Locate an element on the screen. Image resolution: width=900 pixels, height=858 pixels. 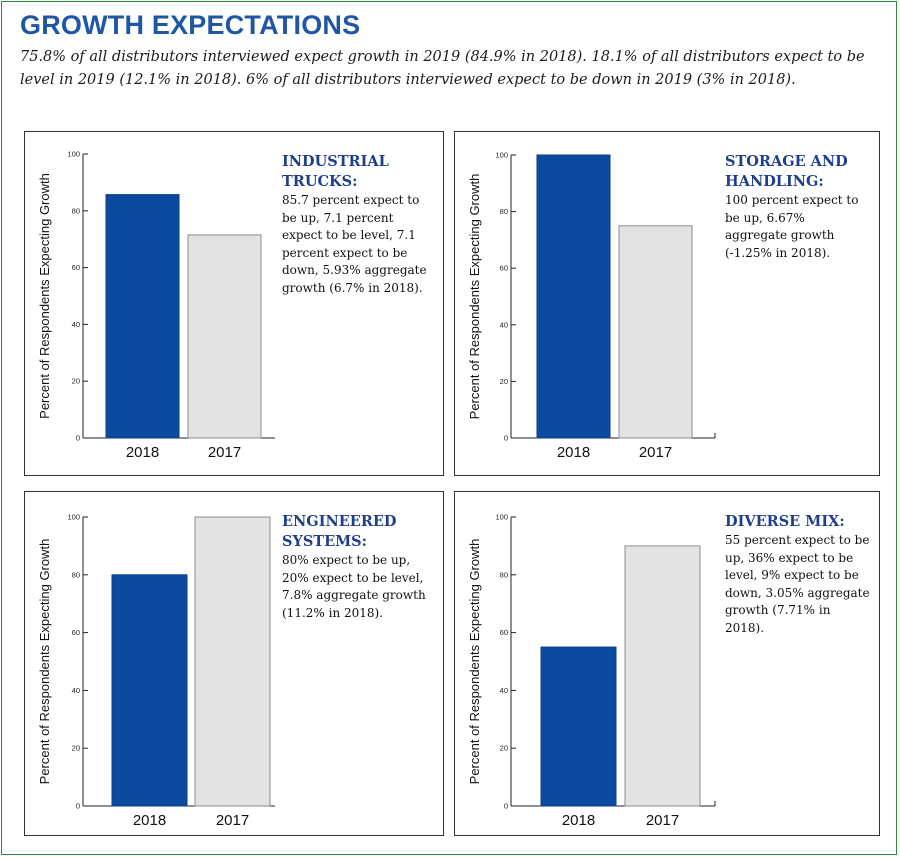
page-title: GROWTH EXPECTATIONS is located at coordinates (190, 25).